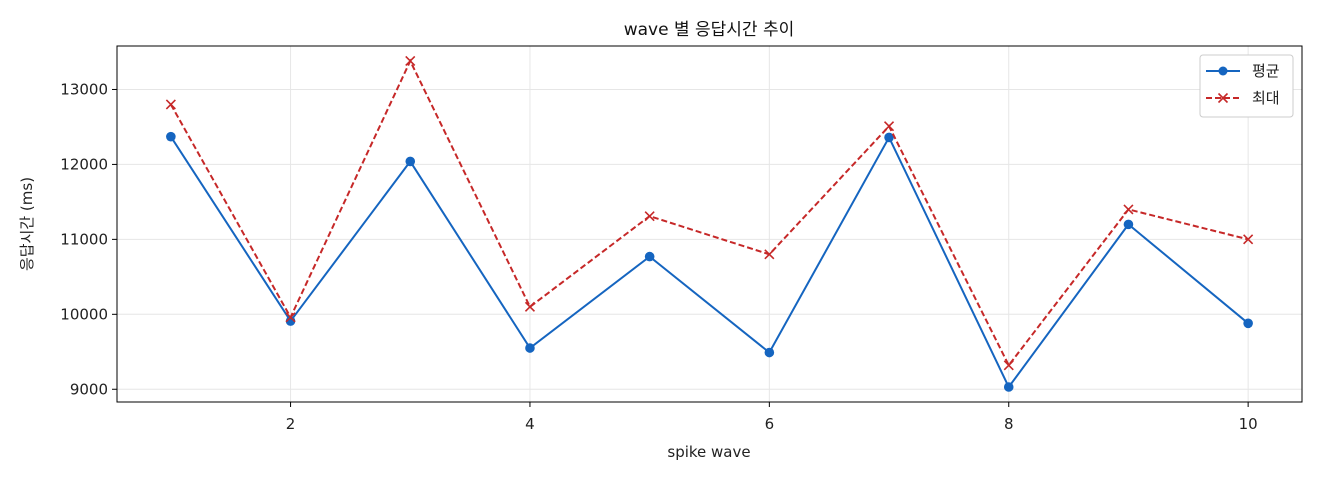  What do you see at coordinates (84, 89) in the screenshot?
I see `y-tick-label: 13000` at bounding box center [84, 89].